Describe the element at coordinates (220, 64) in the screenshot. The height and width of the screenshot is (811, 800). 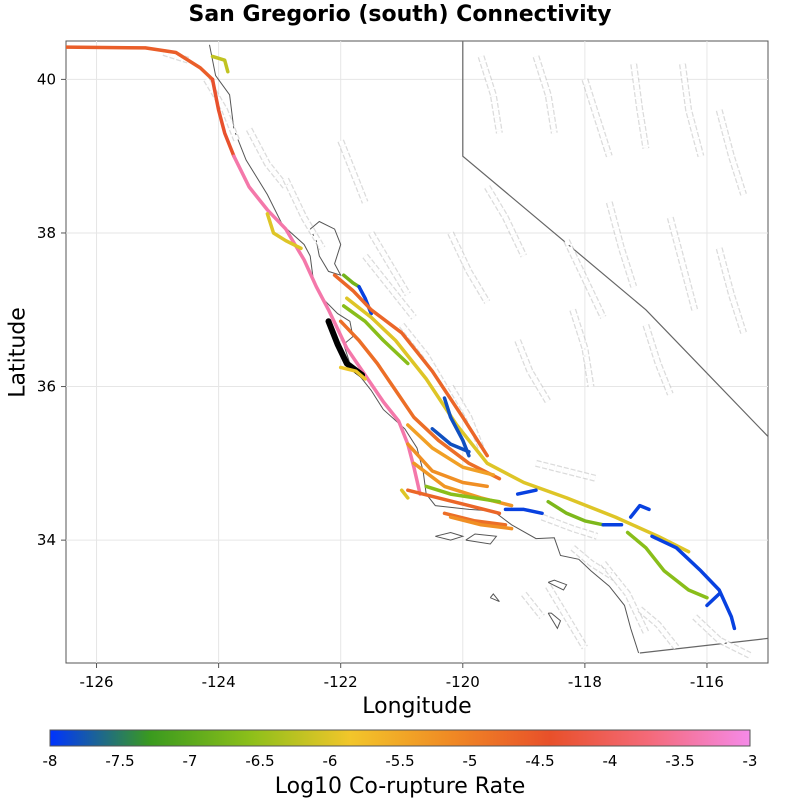
I see `fault-trace-maacama-green` at that location.